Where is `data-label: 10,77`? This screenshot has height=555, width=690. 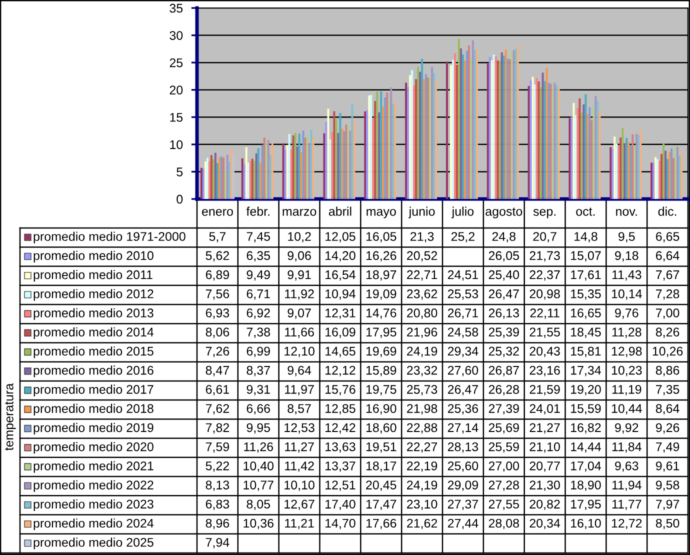
data-label: 10,77 is located at coordinates (259, 485).